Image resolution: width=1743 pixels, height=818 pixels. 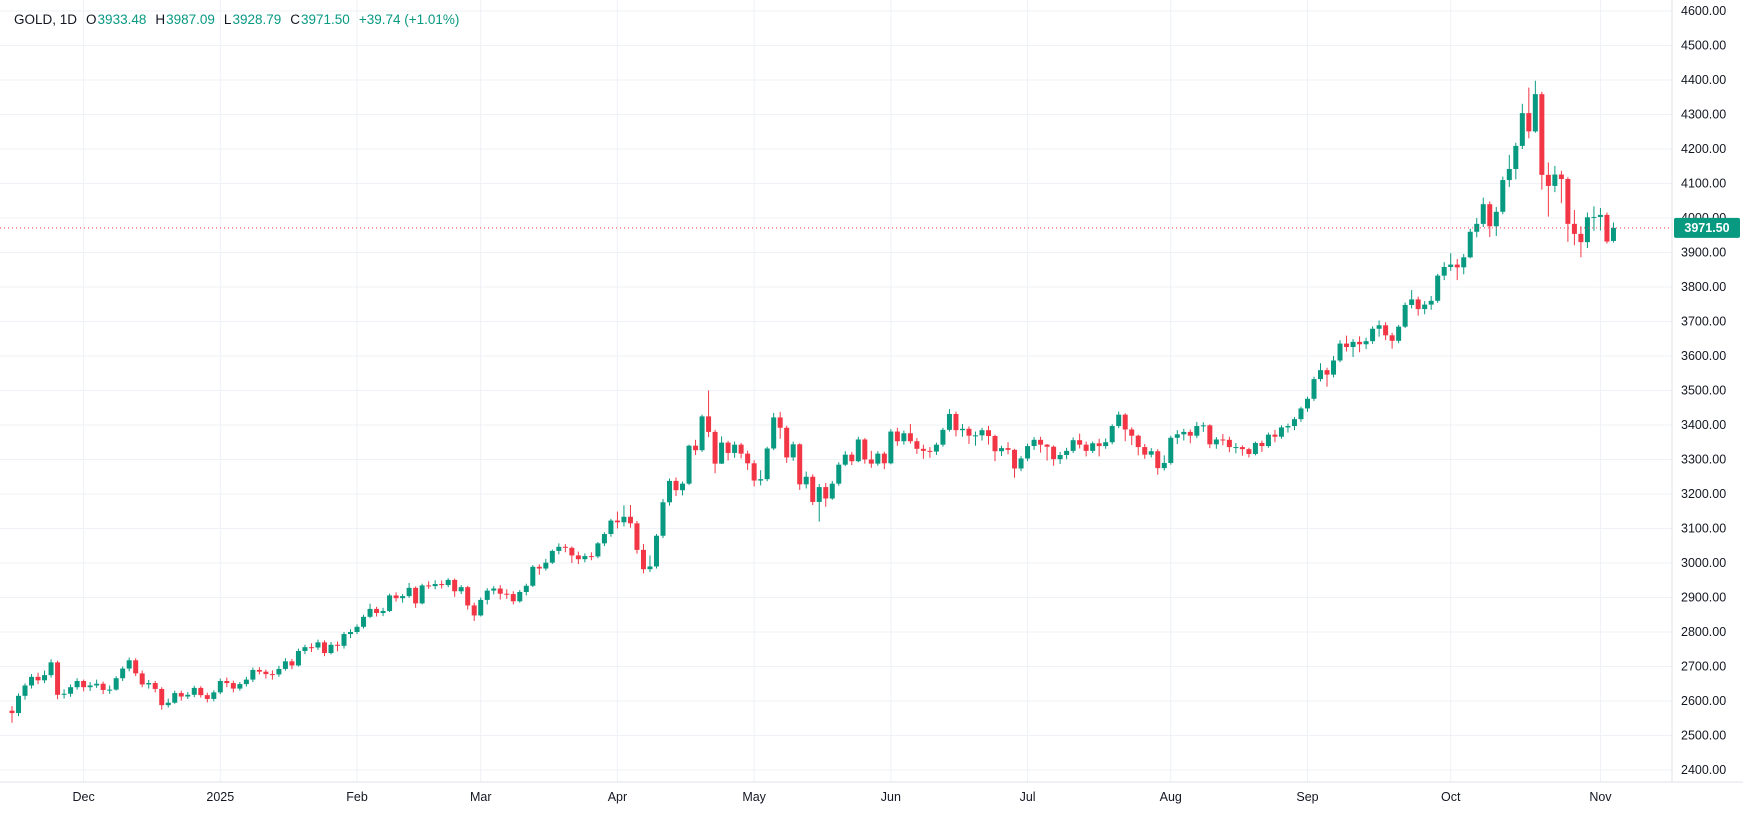 I want to click on price-axis-label: 2500.00, so click(x=1703, y=736).